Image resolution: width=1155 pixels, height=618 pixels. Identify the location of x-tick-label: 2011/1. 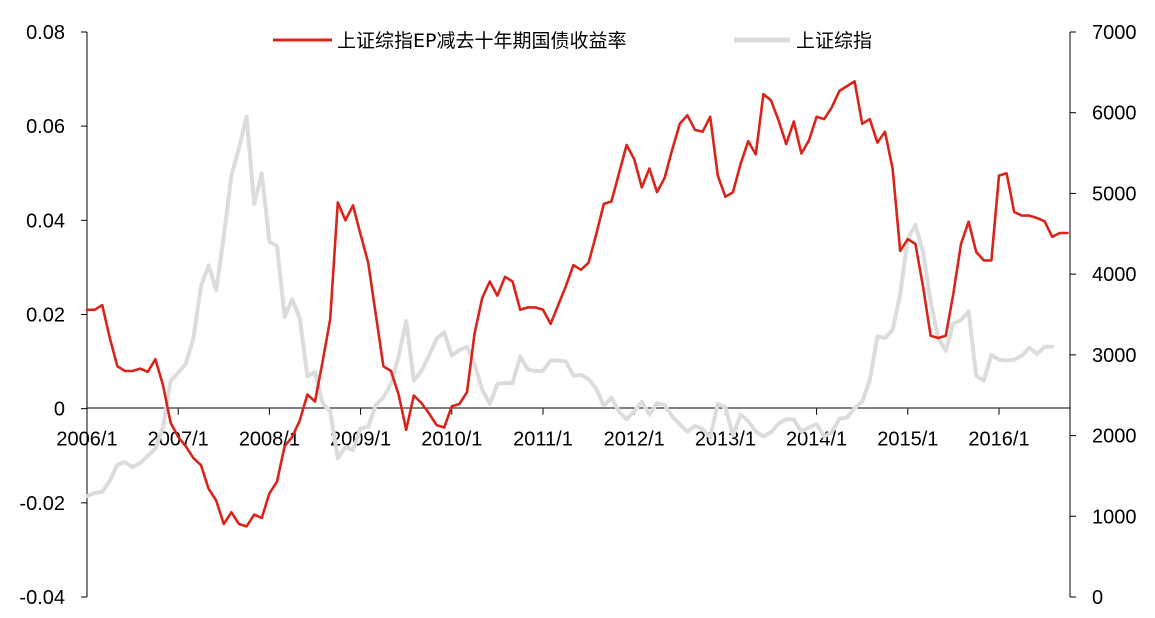
(543, 440).